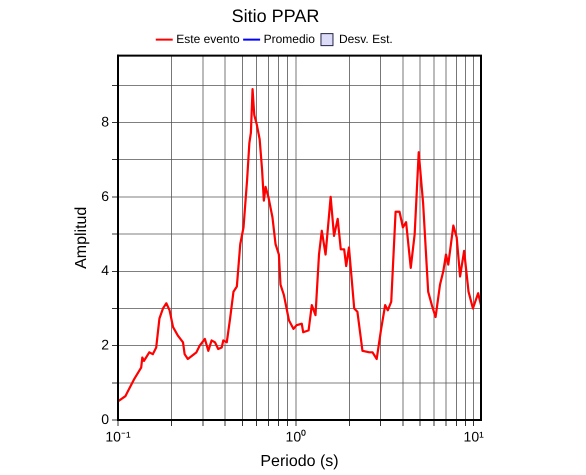 This screenshot has height=475, width=586. What do you see at coordinates (105, 196) in the screenshot?
I see `y-tick-label: 6` at bounding box center [105, 196].